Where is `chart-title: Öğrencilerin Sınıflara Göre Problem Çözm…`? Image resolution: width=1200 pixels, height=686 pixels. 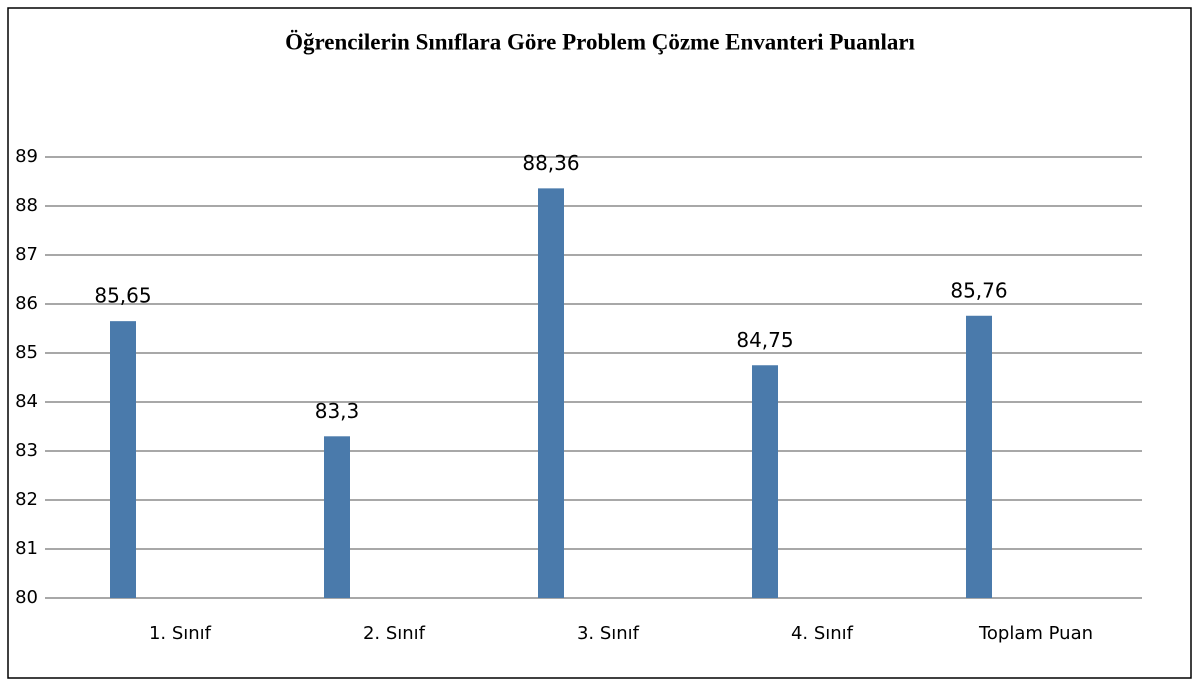 chart-title: Öğrencilerin Sınıflara Göre Problem Çözm… is located at coordinates (600, 41).